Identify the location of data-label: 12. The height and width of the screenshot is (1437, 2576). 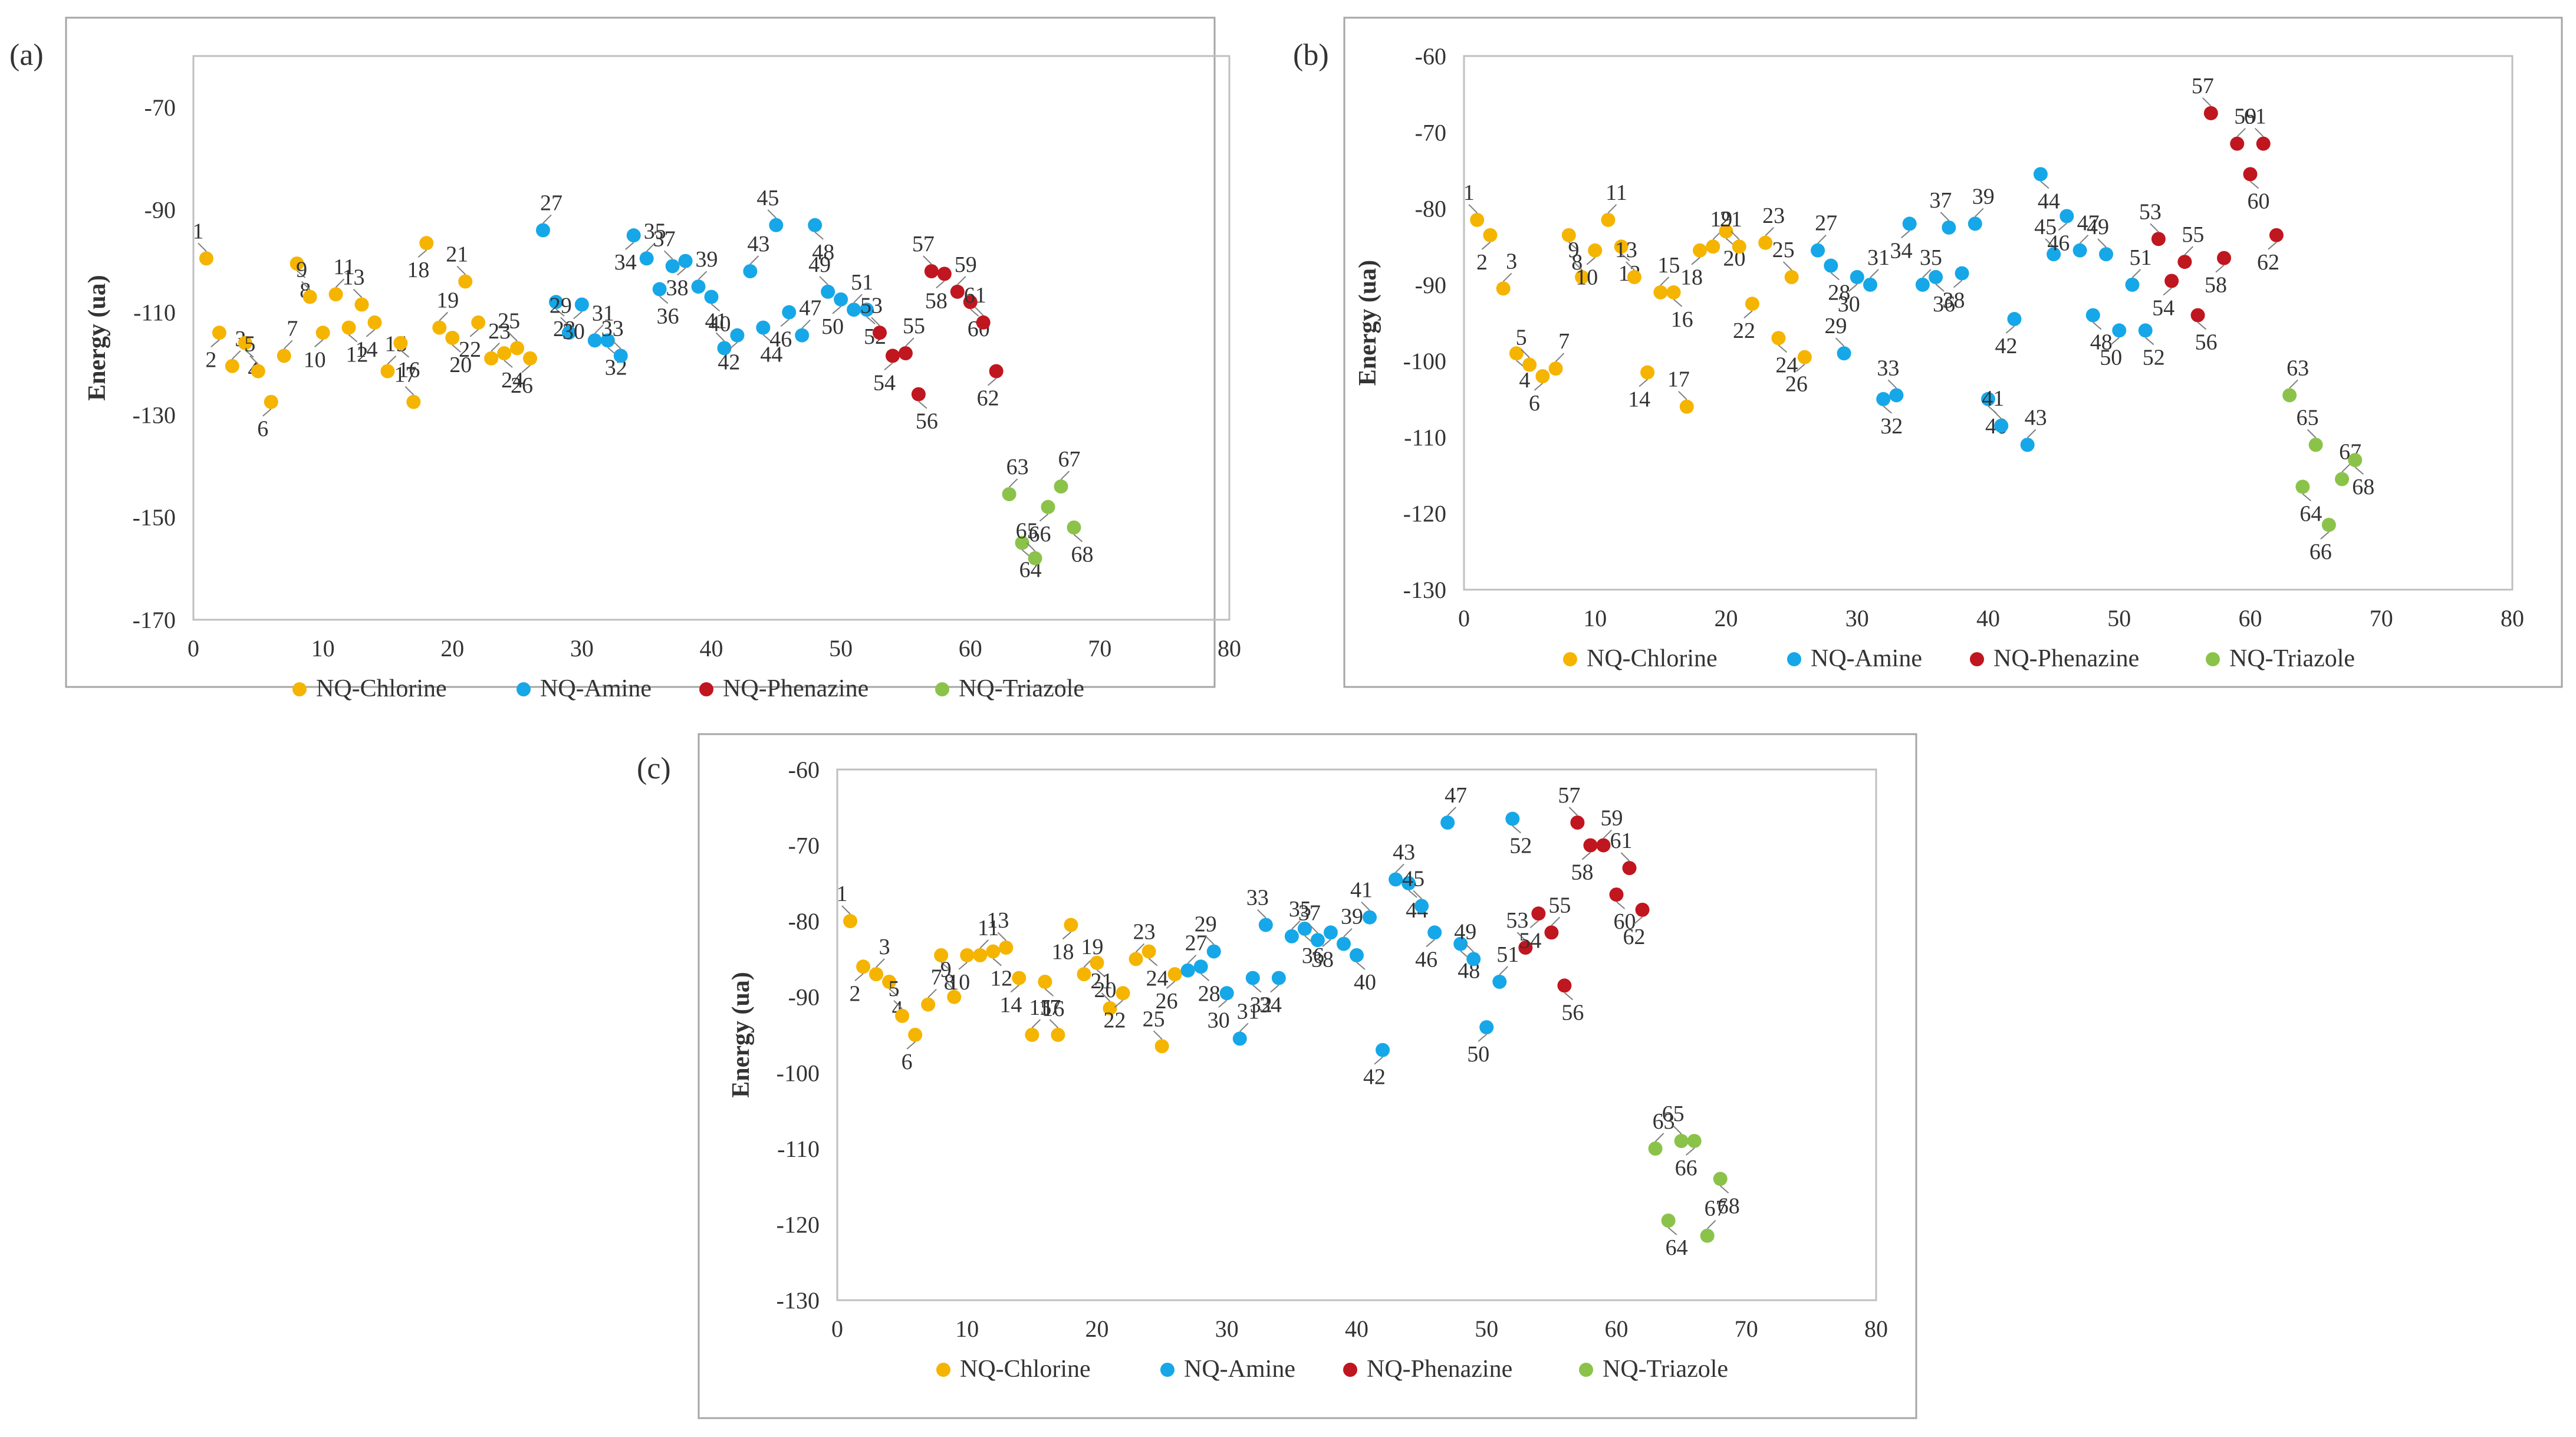
(358, 355).